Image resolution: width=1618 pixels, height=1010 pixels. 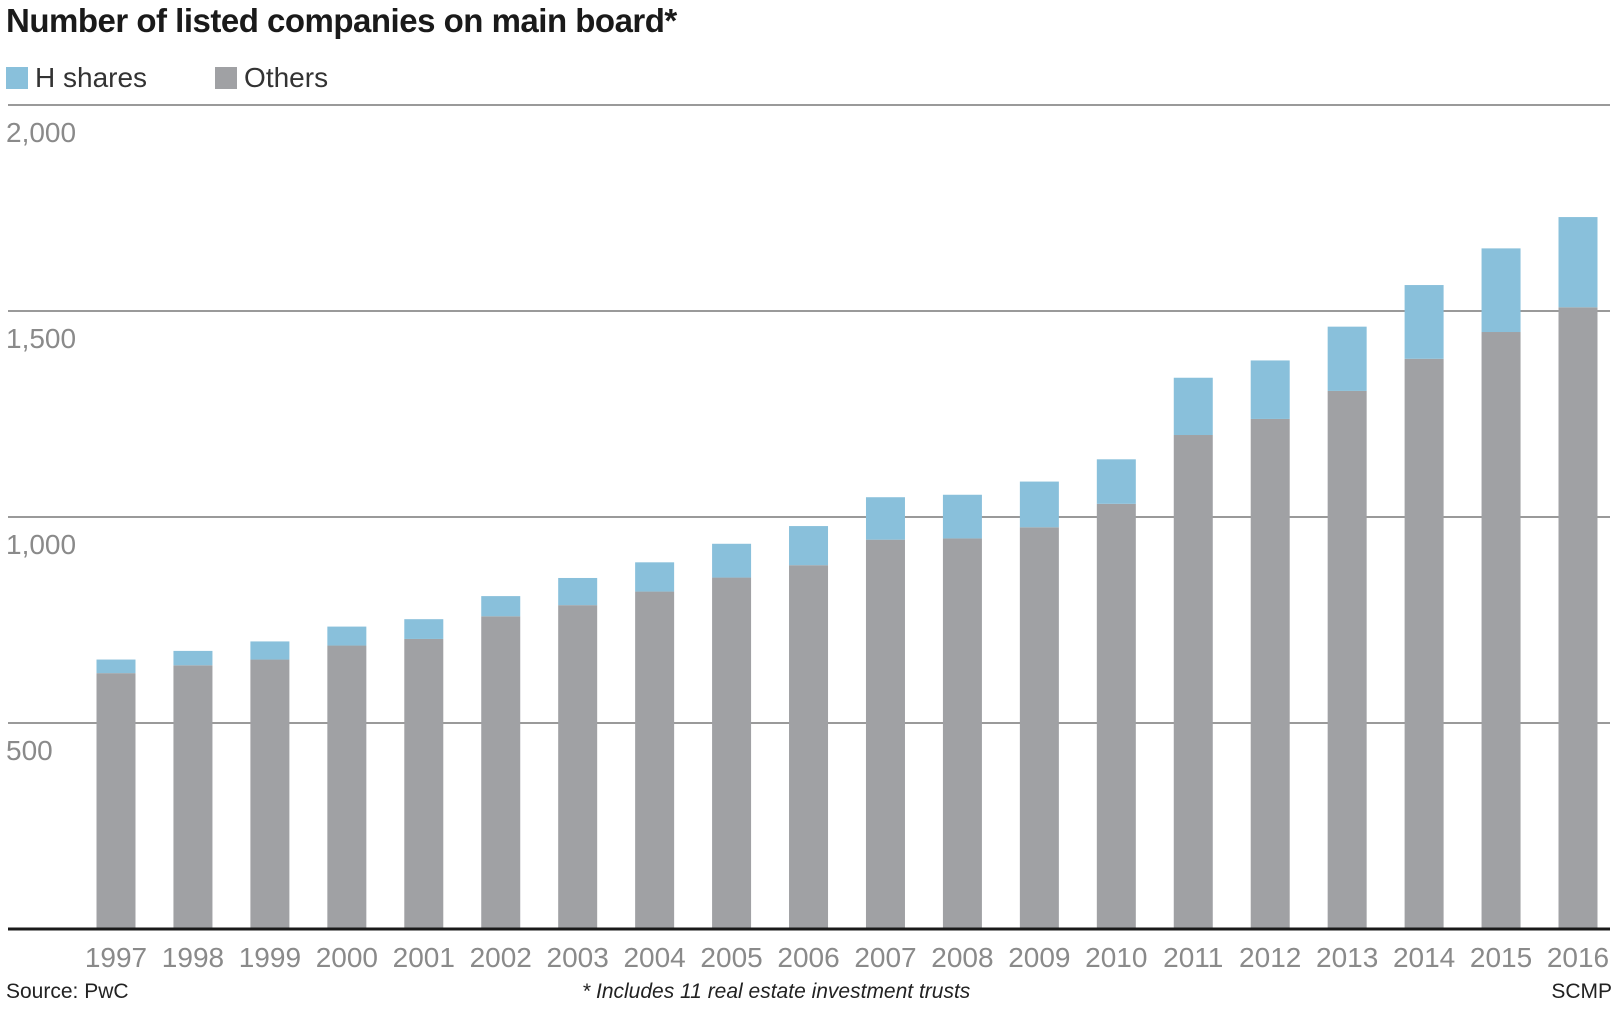 What do you see at coordinates (808, 957) in the screenshot?
I see `x-tick-label-2006: 2006` at bounding box center [808, 957].